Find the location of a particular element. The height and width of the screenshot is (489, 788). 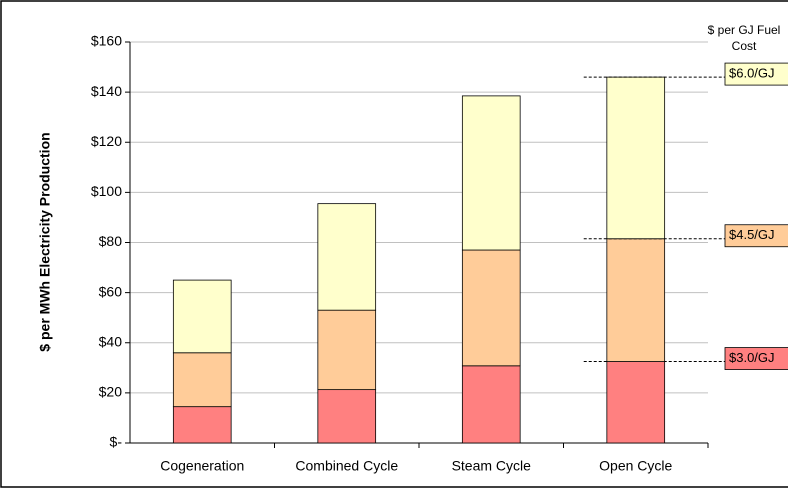

y-tick-label: $20 is located at coordinates (111, 392).